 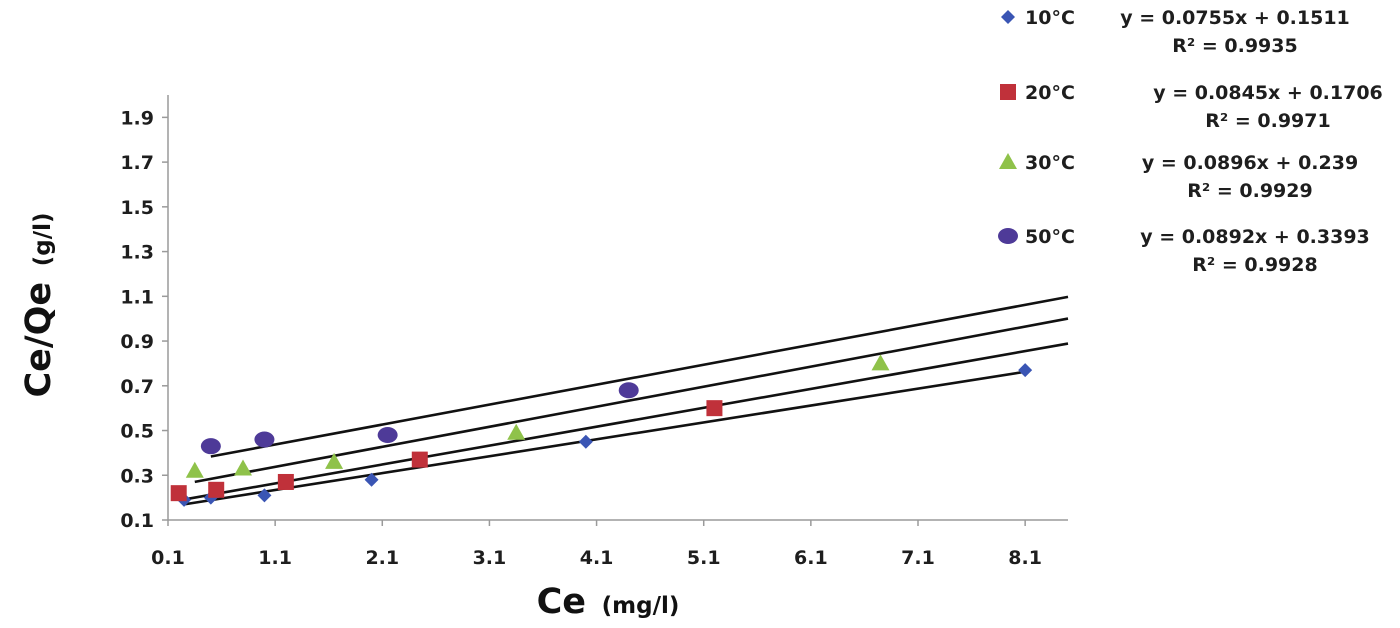 What do you see at coordinates (597, 558) in the screenshot?
I see `x-tick-label: 4.1` at bounding box center [597, 558].